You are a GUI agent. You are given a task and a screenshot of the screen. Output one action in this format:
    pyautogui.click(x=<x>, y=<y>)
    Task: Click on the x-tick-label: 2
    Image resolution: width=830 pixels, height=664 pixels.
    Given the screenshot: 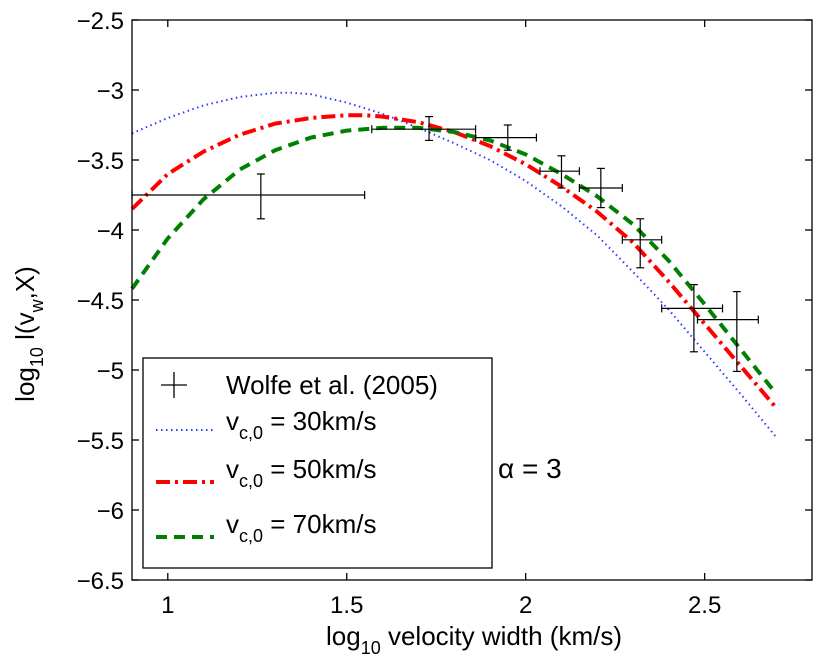 What is the action you would take?
    pyautogui.click(x=525, y=605)
    